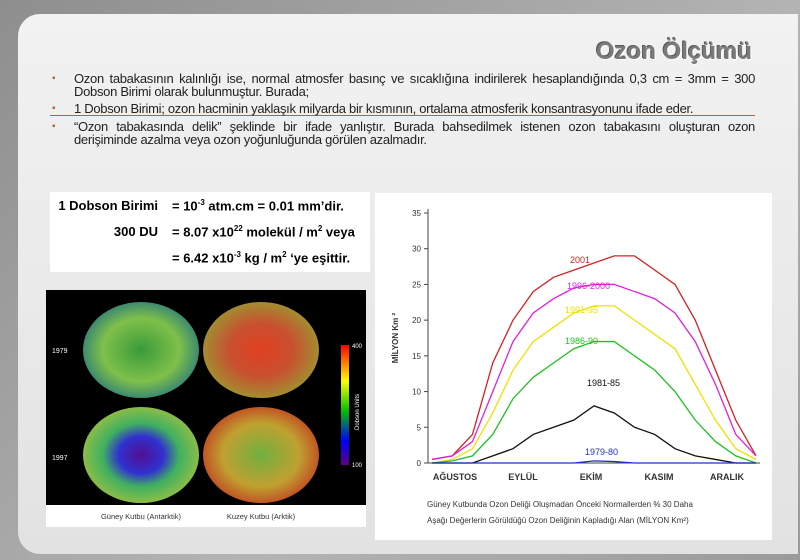 The height and width of the screenshot is (560, 800). What do you see at coordinates (203, 258) in the screenshot?
I see `formula-text: = 6.42 x10` at bounding box center [203, 258].